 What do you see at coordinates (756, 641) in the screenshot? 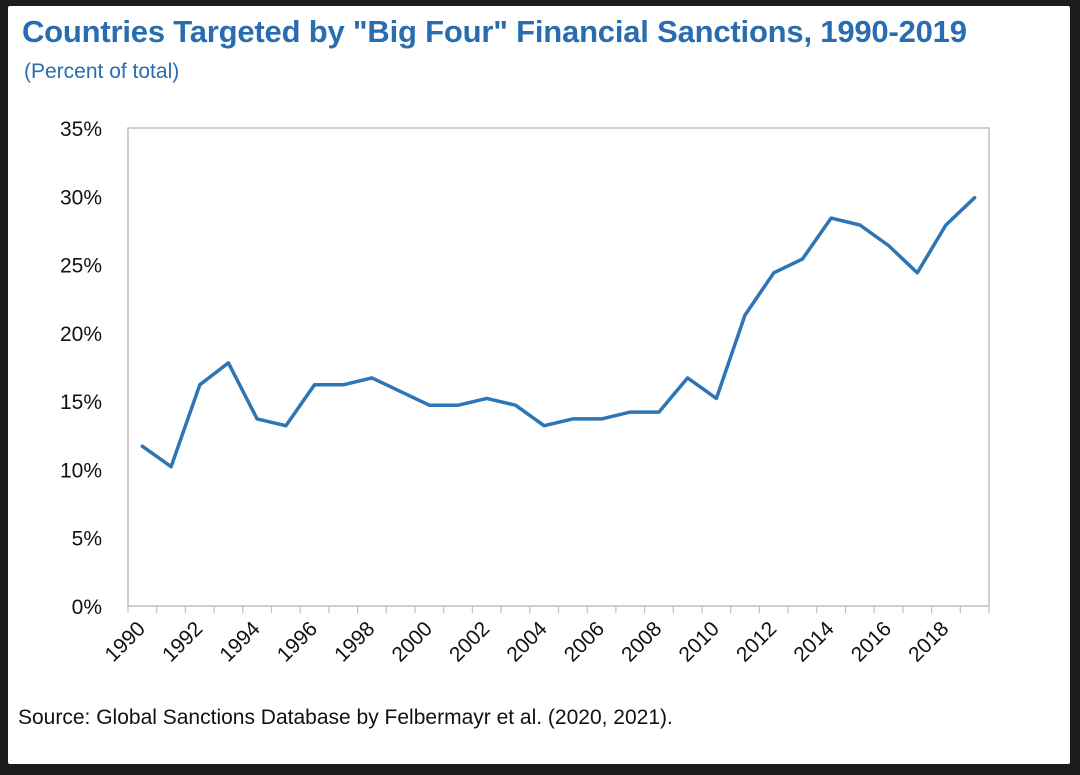
I see `x-tick-label: 2012` at bounding box center [756, 641].